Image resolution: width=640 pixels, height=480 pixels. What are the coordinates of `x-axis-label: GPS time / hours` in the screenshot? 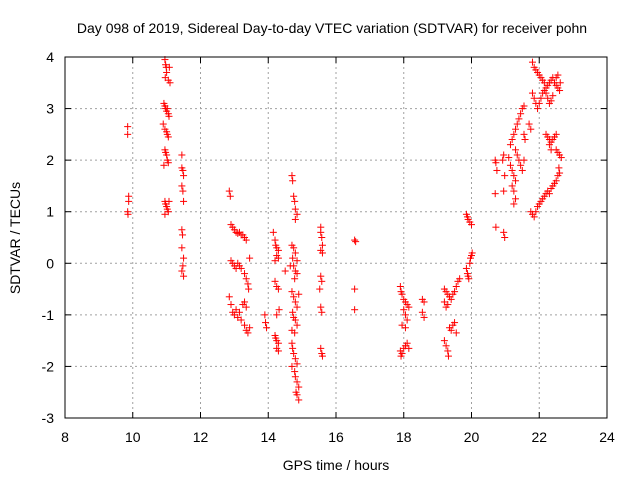 It's located at (336, 465).